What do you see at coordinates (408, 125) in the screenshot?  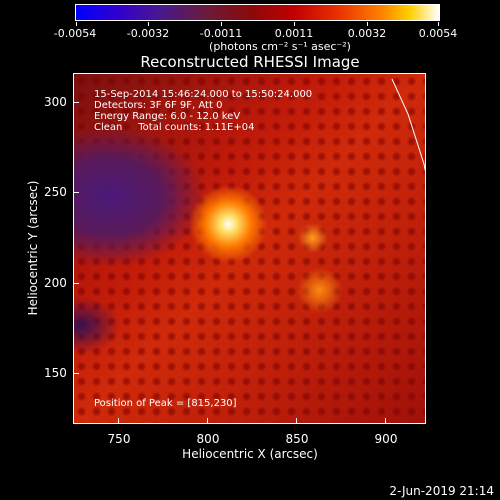 I see `solar-limb-line` at bounding box center [408, 125].